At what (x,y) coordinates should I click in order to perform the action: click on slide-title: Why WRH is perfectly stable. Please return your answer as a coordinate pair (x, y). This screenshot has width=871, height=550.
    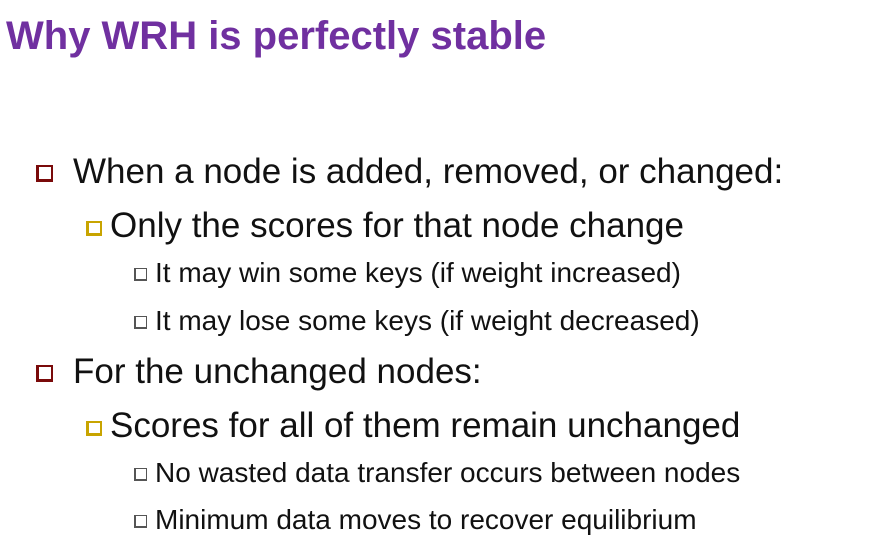
    Looking at the image, I should click on (276, 36).